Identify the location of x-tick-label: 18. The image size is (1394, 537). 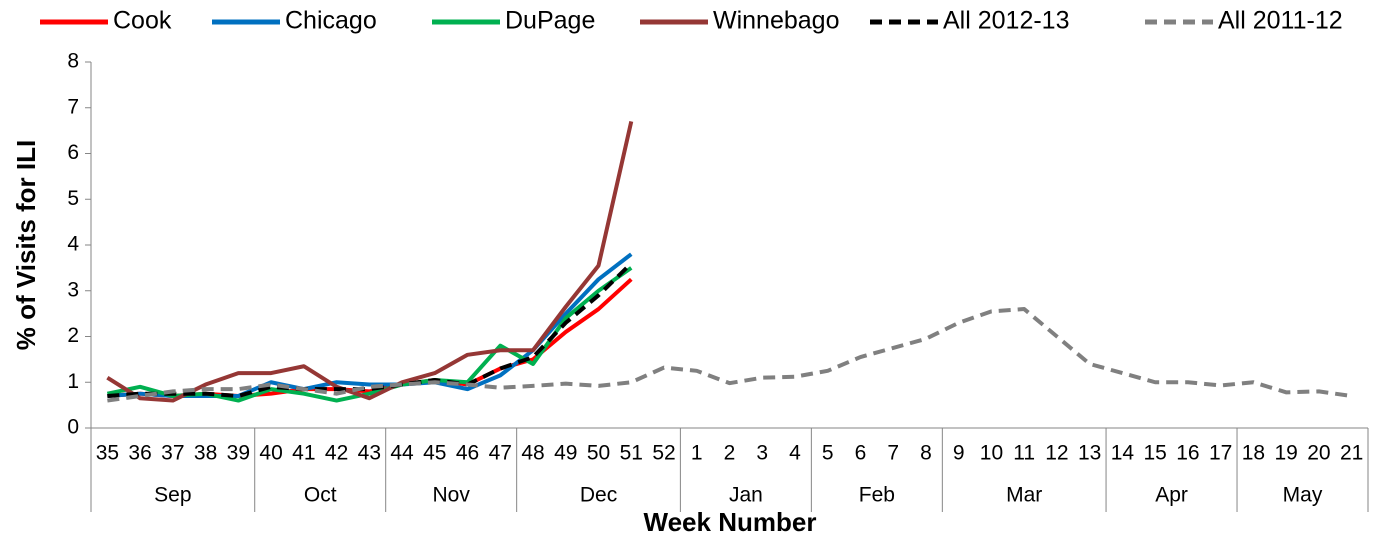
(1253, 453).